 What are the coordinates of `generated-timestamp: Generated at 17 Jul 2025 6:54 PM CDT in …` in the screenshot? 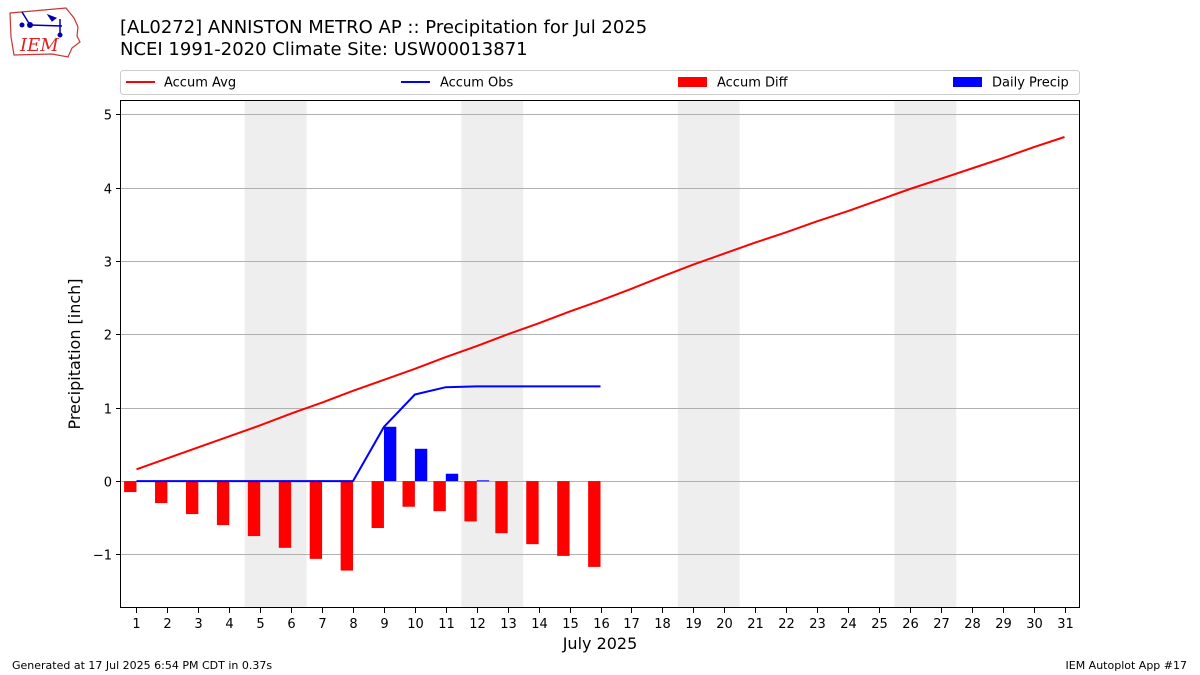 It's located at (142, 665).